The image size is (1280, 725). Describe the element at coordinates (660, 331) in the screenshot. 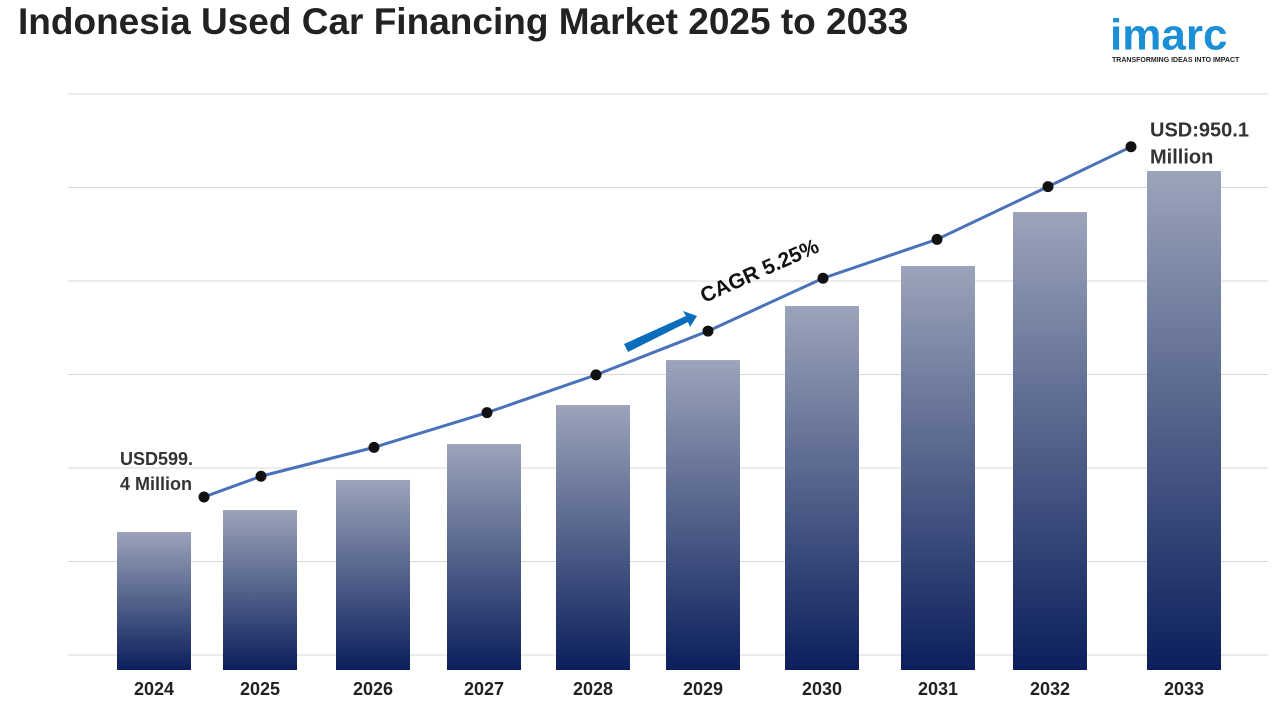

I see `cagr-arrow` at that location.